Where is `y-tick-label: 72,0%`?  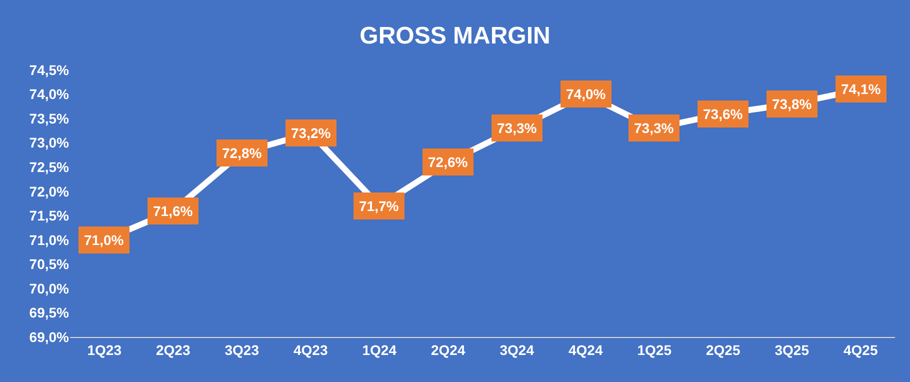
y-tick-label: 72,0% is located at coordinates (49, 191).